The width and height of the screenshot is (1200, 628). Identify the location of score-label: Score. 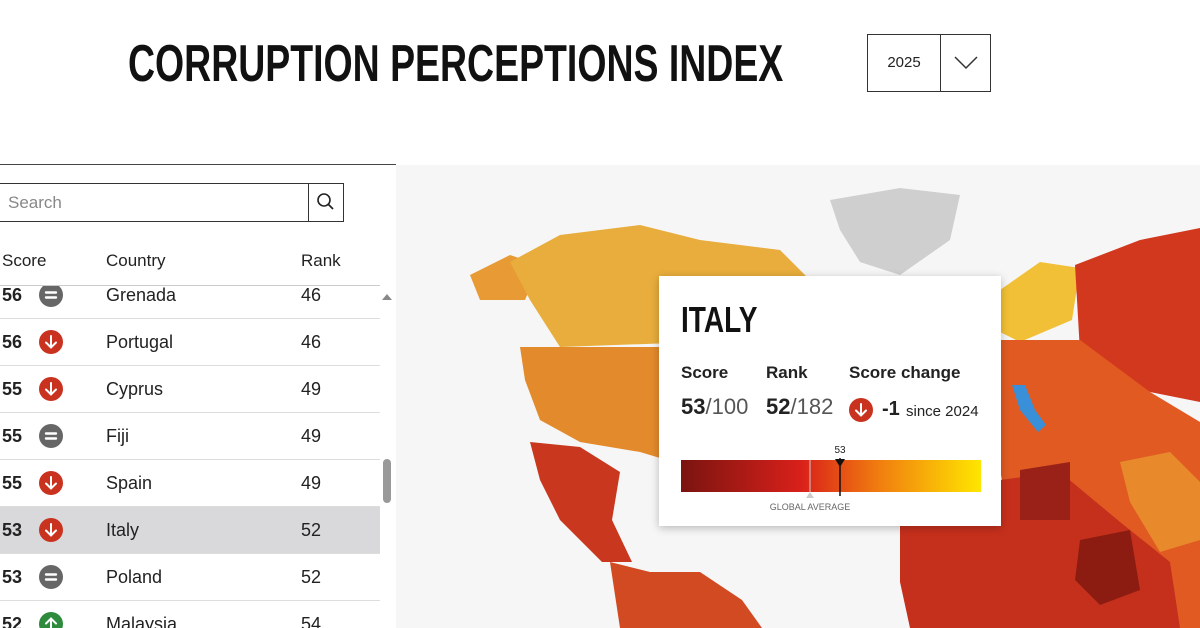
(705, 372).